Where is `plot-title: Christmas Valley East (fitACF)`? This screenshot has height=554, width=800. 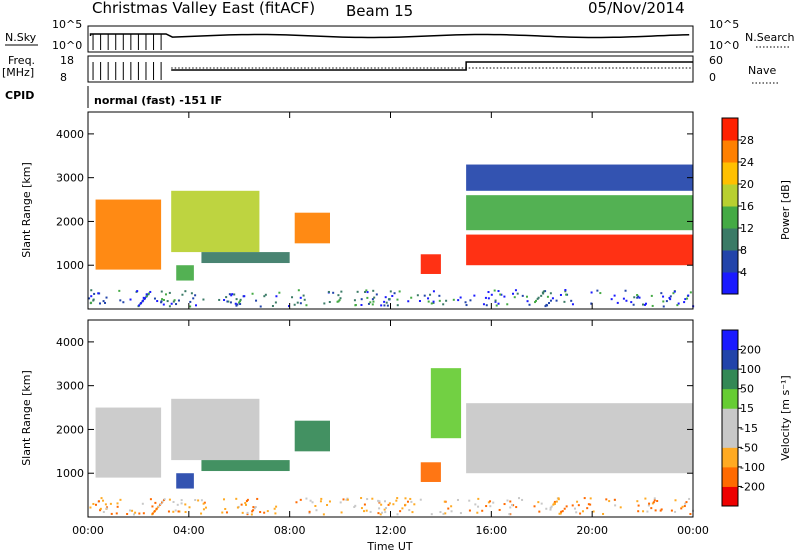
plot-title: Christmas Valley East (fitACF) is located at coordinates (203, 8).